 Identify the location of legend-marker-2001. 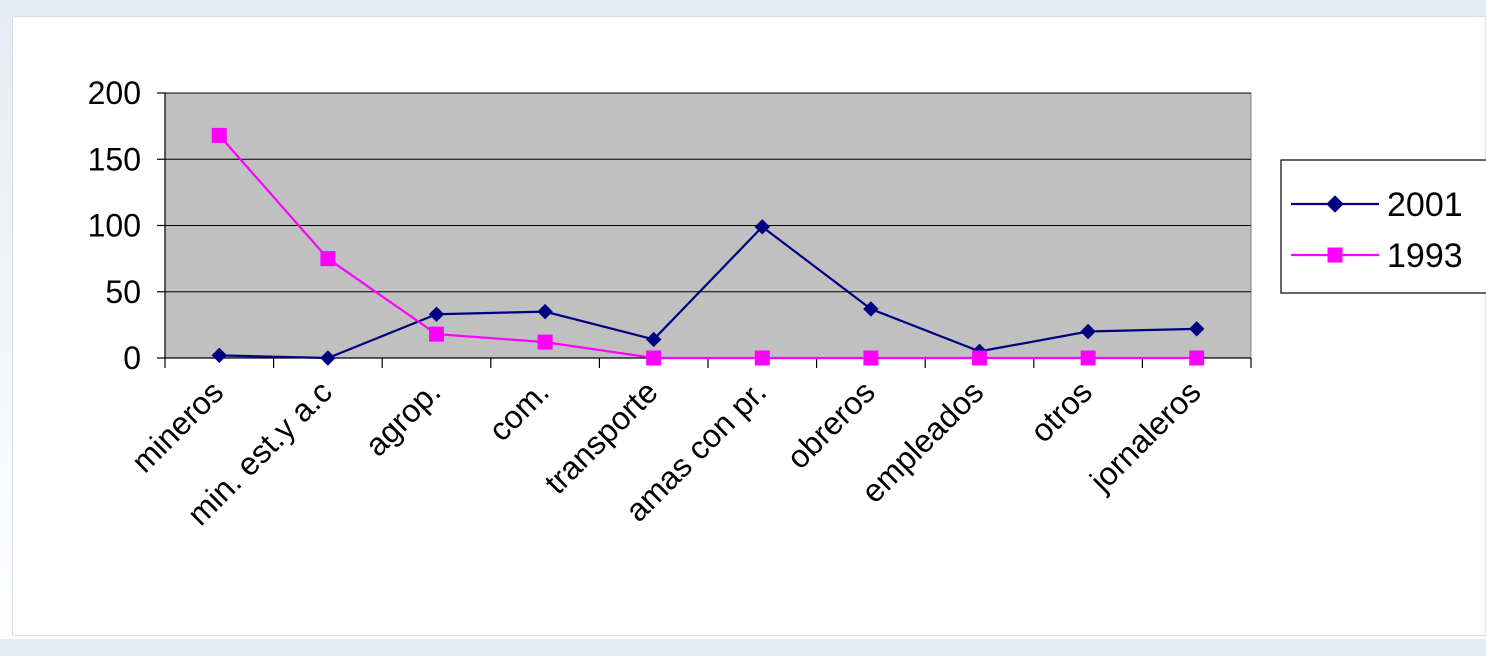
(1335, 204).